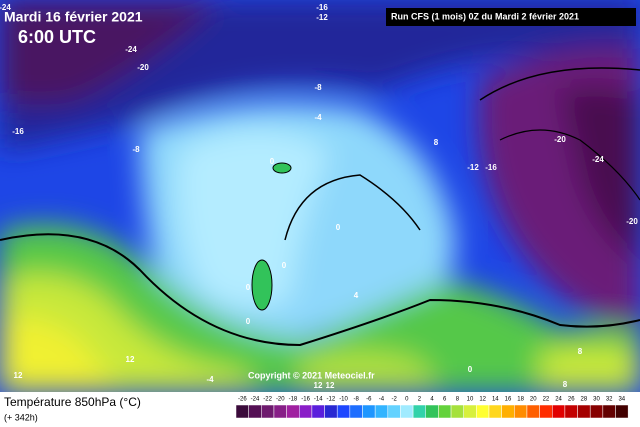  What do you see at coordinates (255, 400) in the screenshot?
I see `scale-label: -24` at bounding box center [255, 400].